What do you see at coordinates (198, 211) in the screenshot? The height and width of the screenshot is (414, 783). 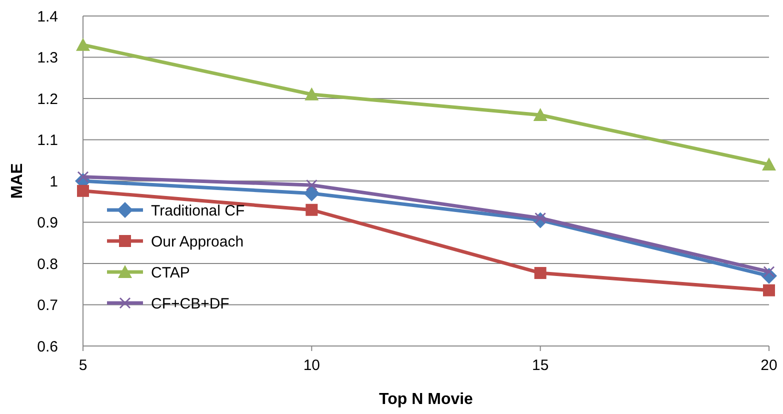 I see `legend-label: Traditional CF` at bounding box center [198, 211].